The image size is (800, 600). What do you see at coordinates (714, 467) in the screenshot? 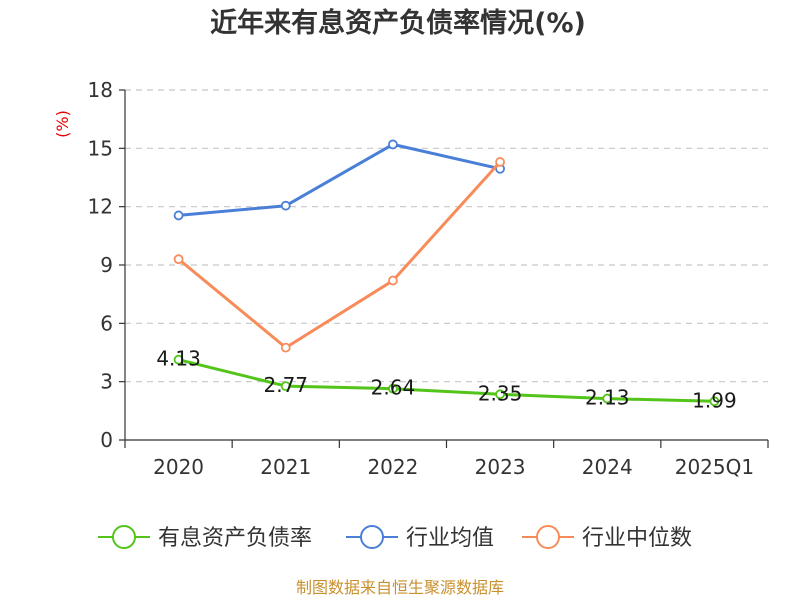
I see `x-tick-label: 2025Q1` at bounding box center [714, 467].